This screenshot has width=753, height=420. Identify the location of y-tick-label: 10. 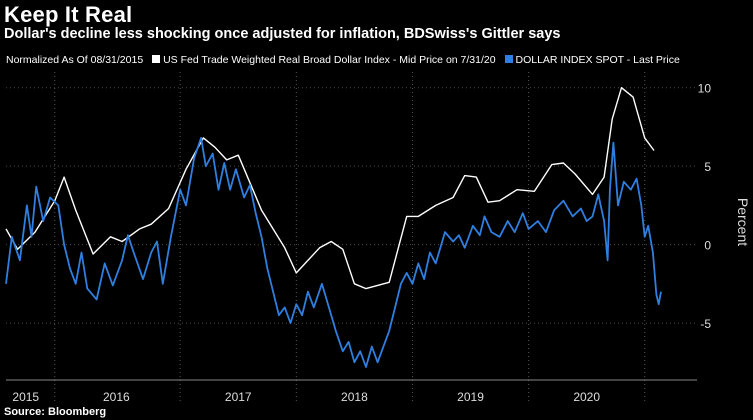
(705, 89).